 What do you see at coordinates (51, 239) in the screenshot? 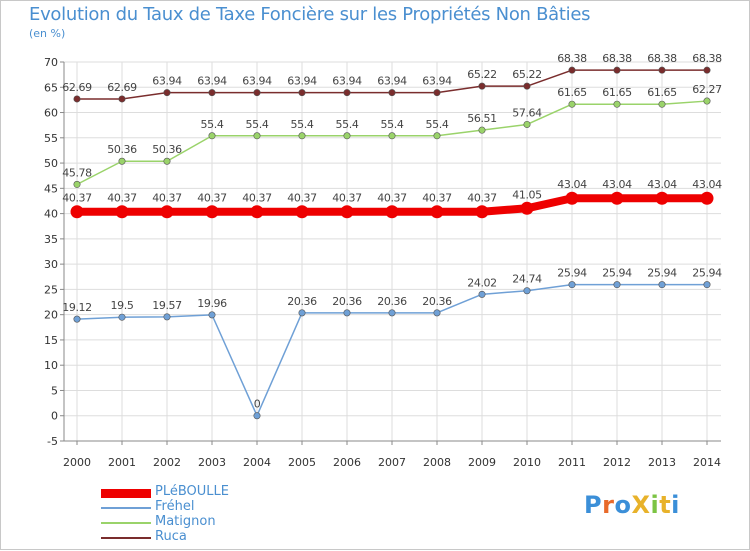
I see `y-tick-label: 35` at bounding box center [51, 239].